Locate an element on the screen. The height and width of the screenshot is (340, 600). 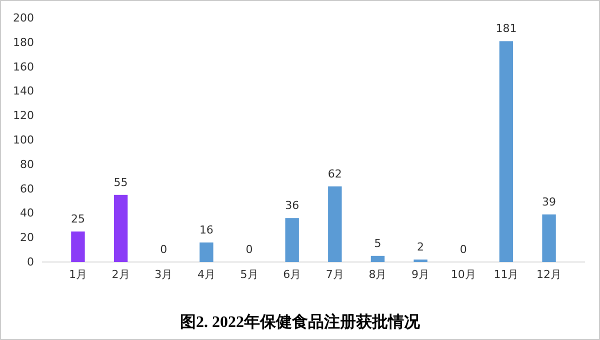
x-tick-label: 6月 is located at coordinates (292, 274).